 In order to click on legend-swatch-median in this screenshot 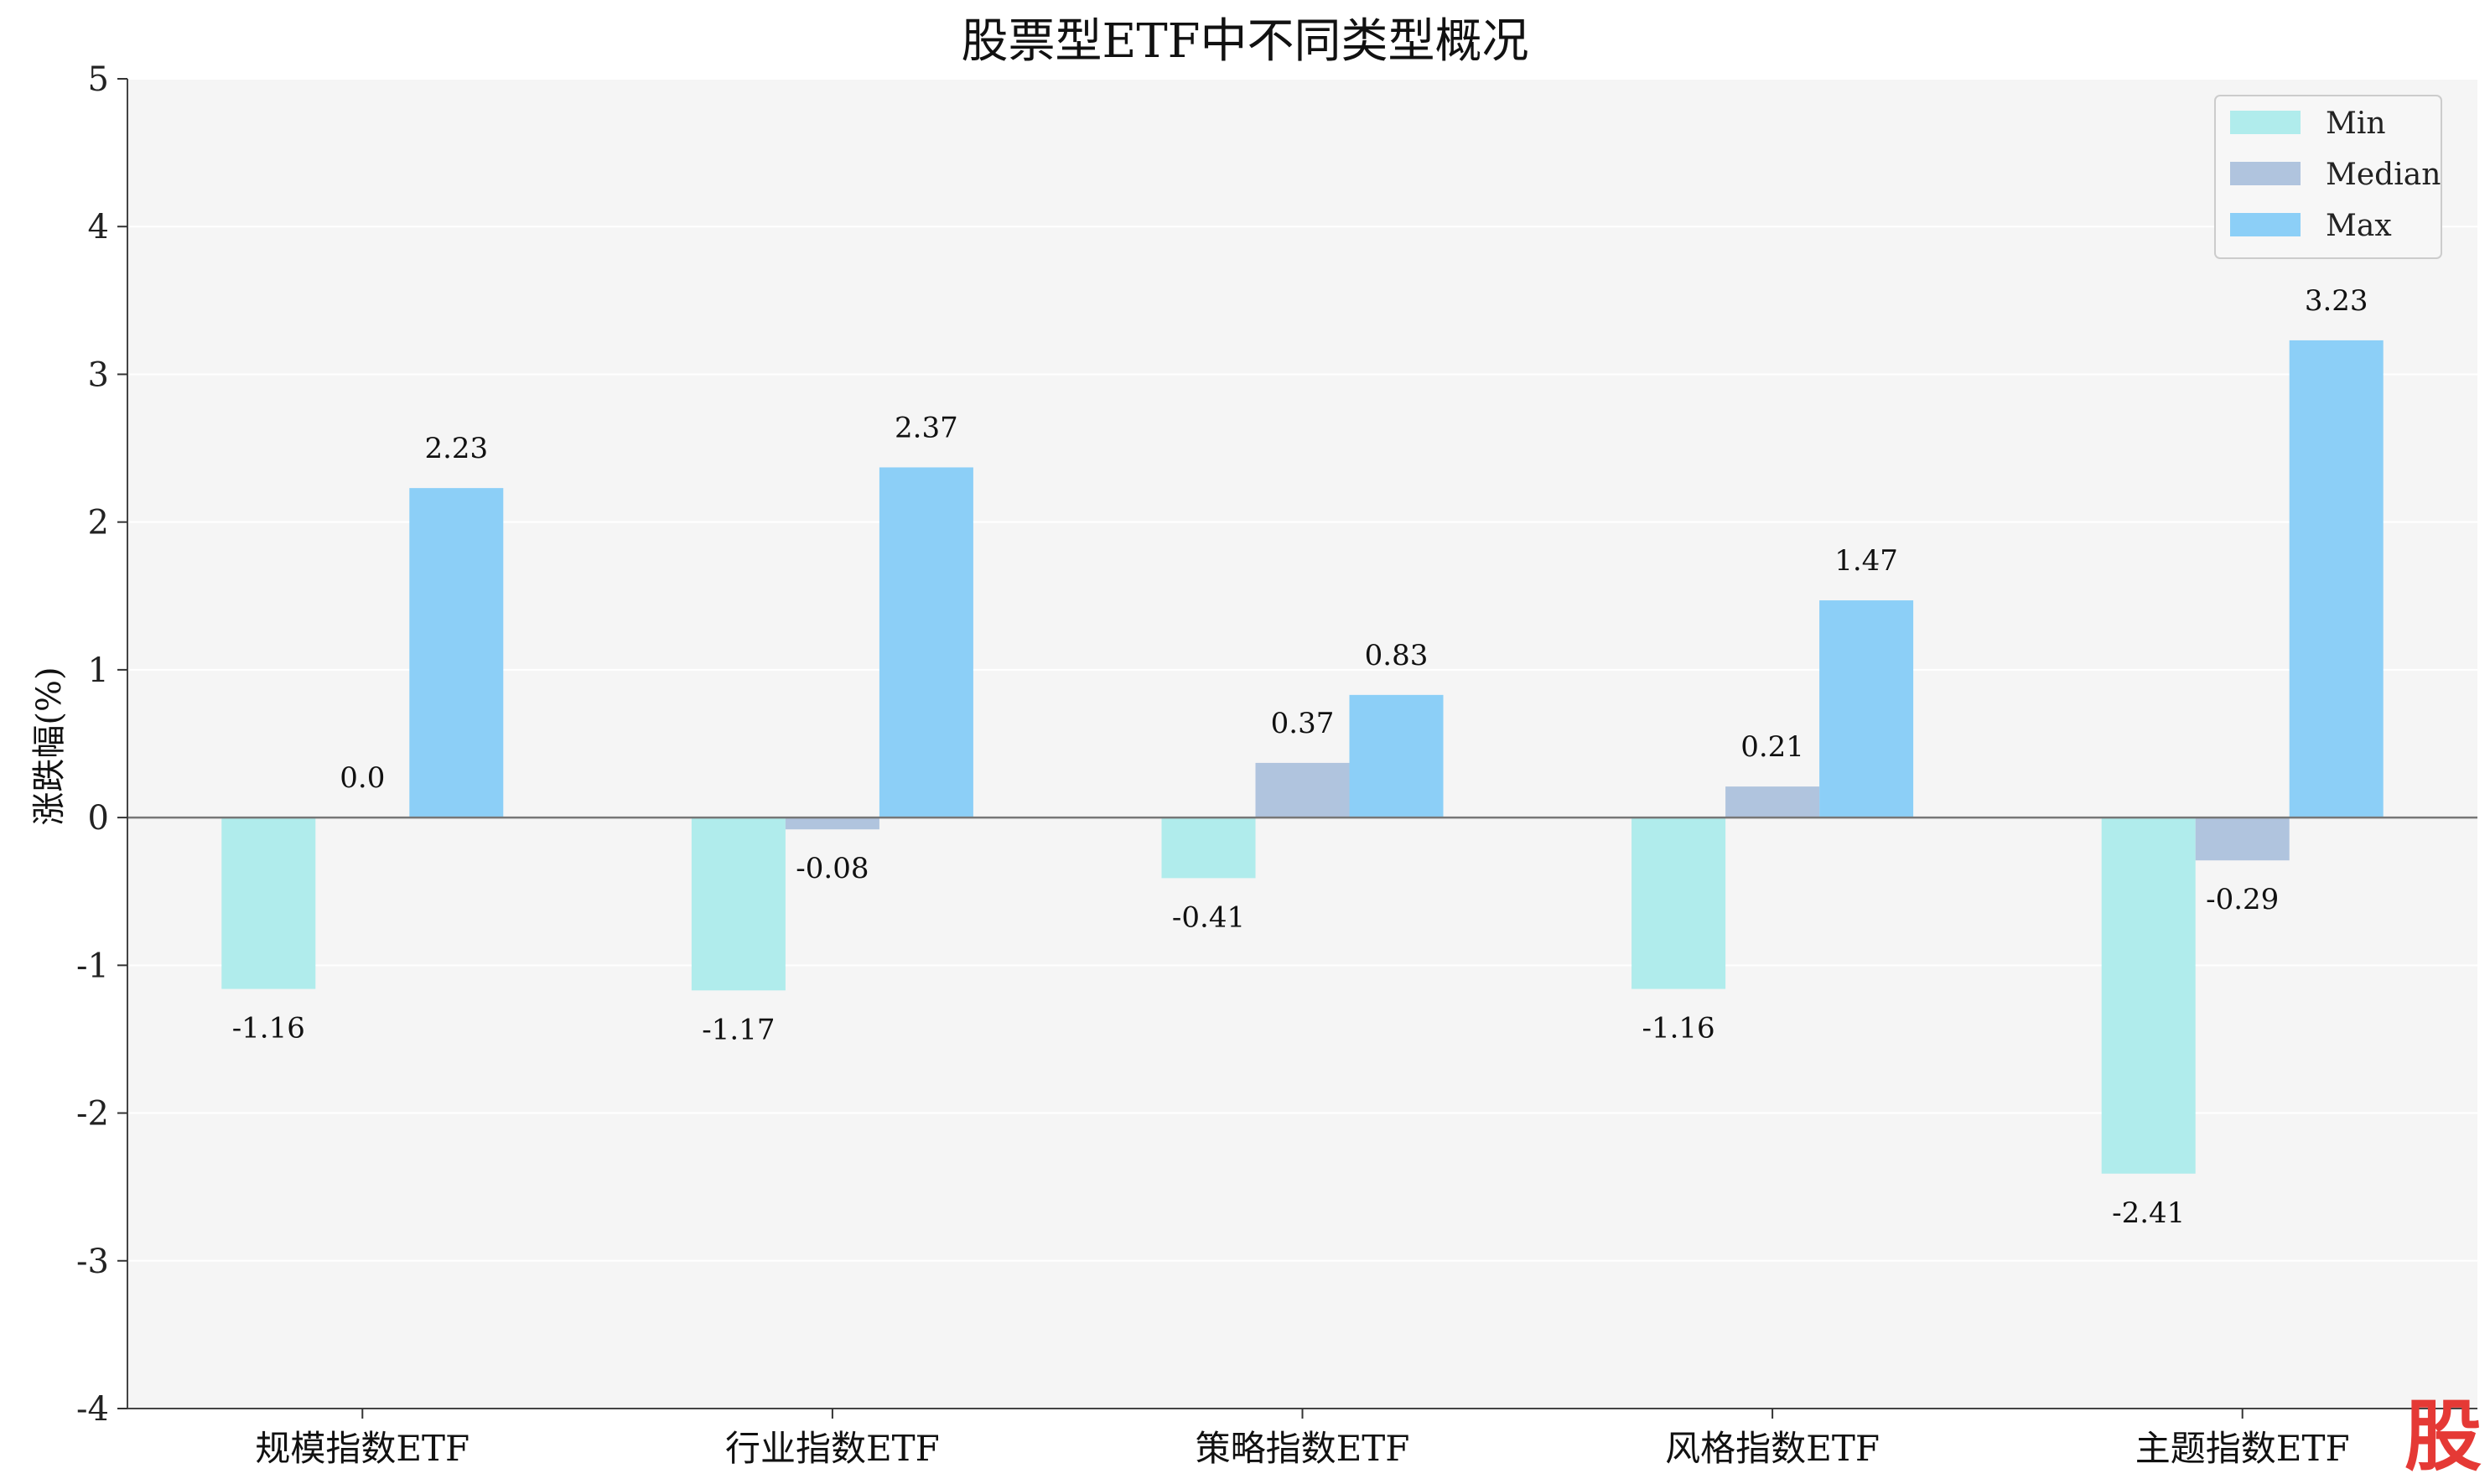, I will do `click(2265, 173)`.